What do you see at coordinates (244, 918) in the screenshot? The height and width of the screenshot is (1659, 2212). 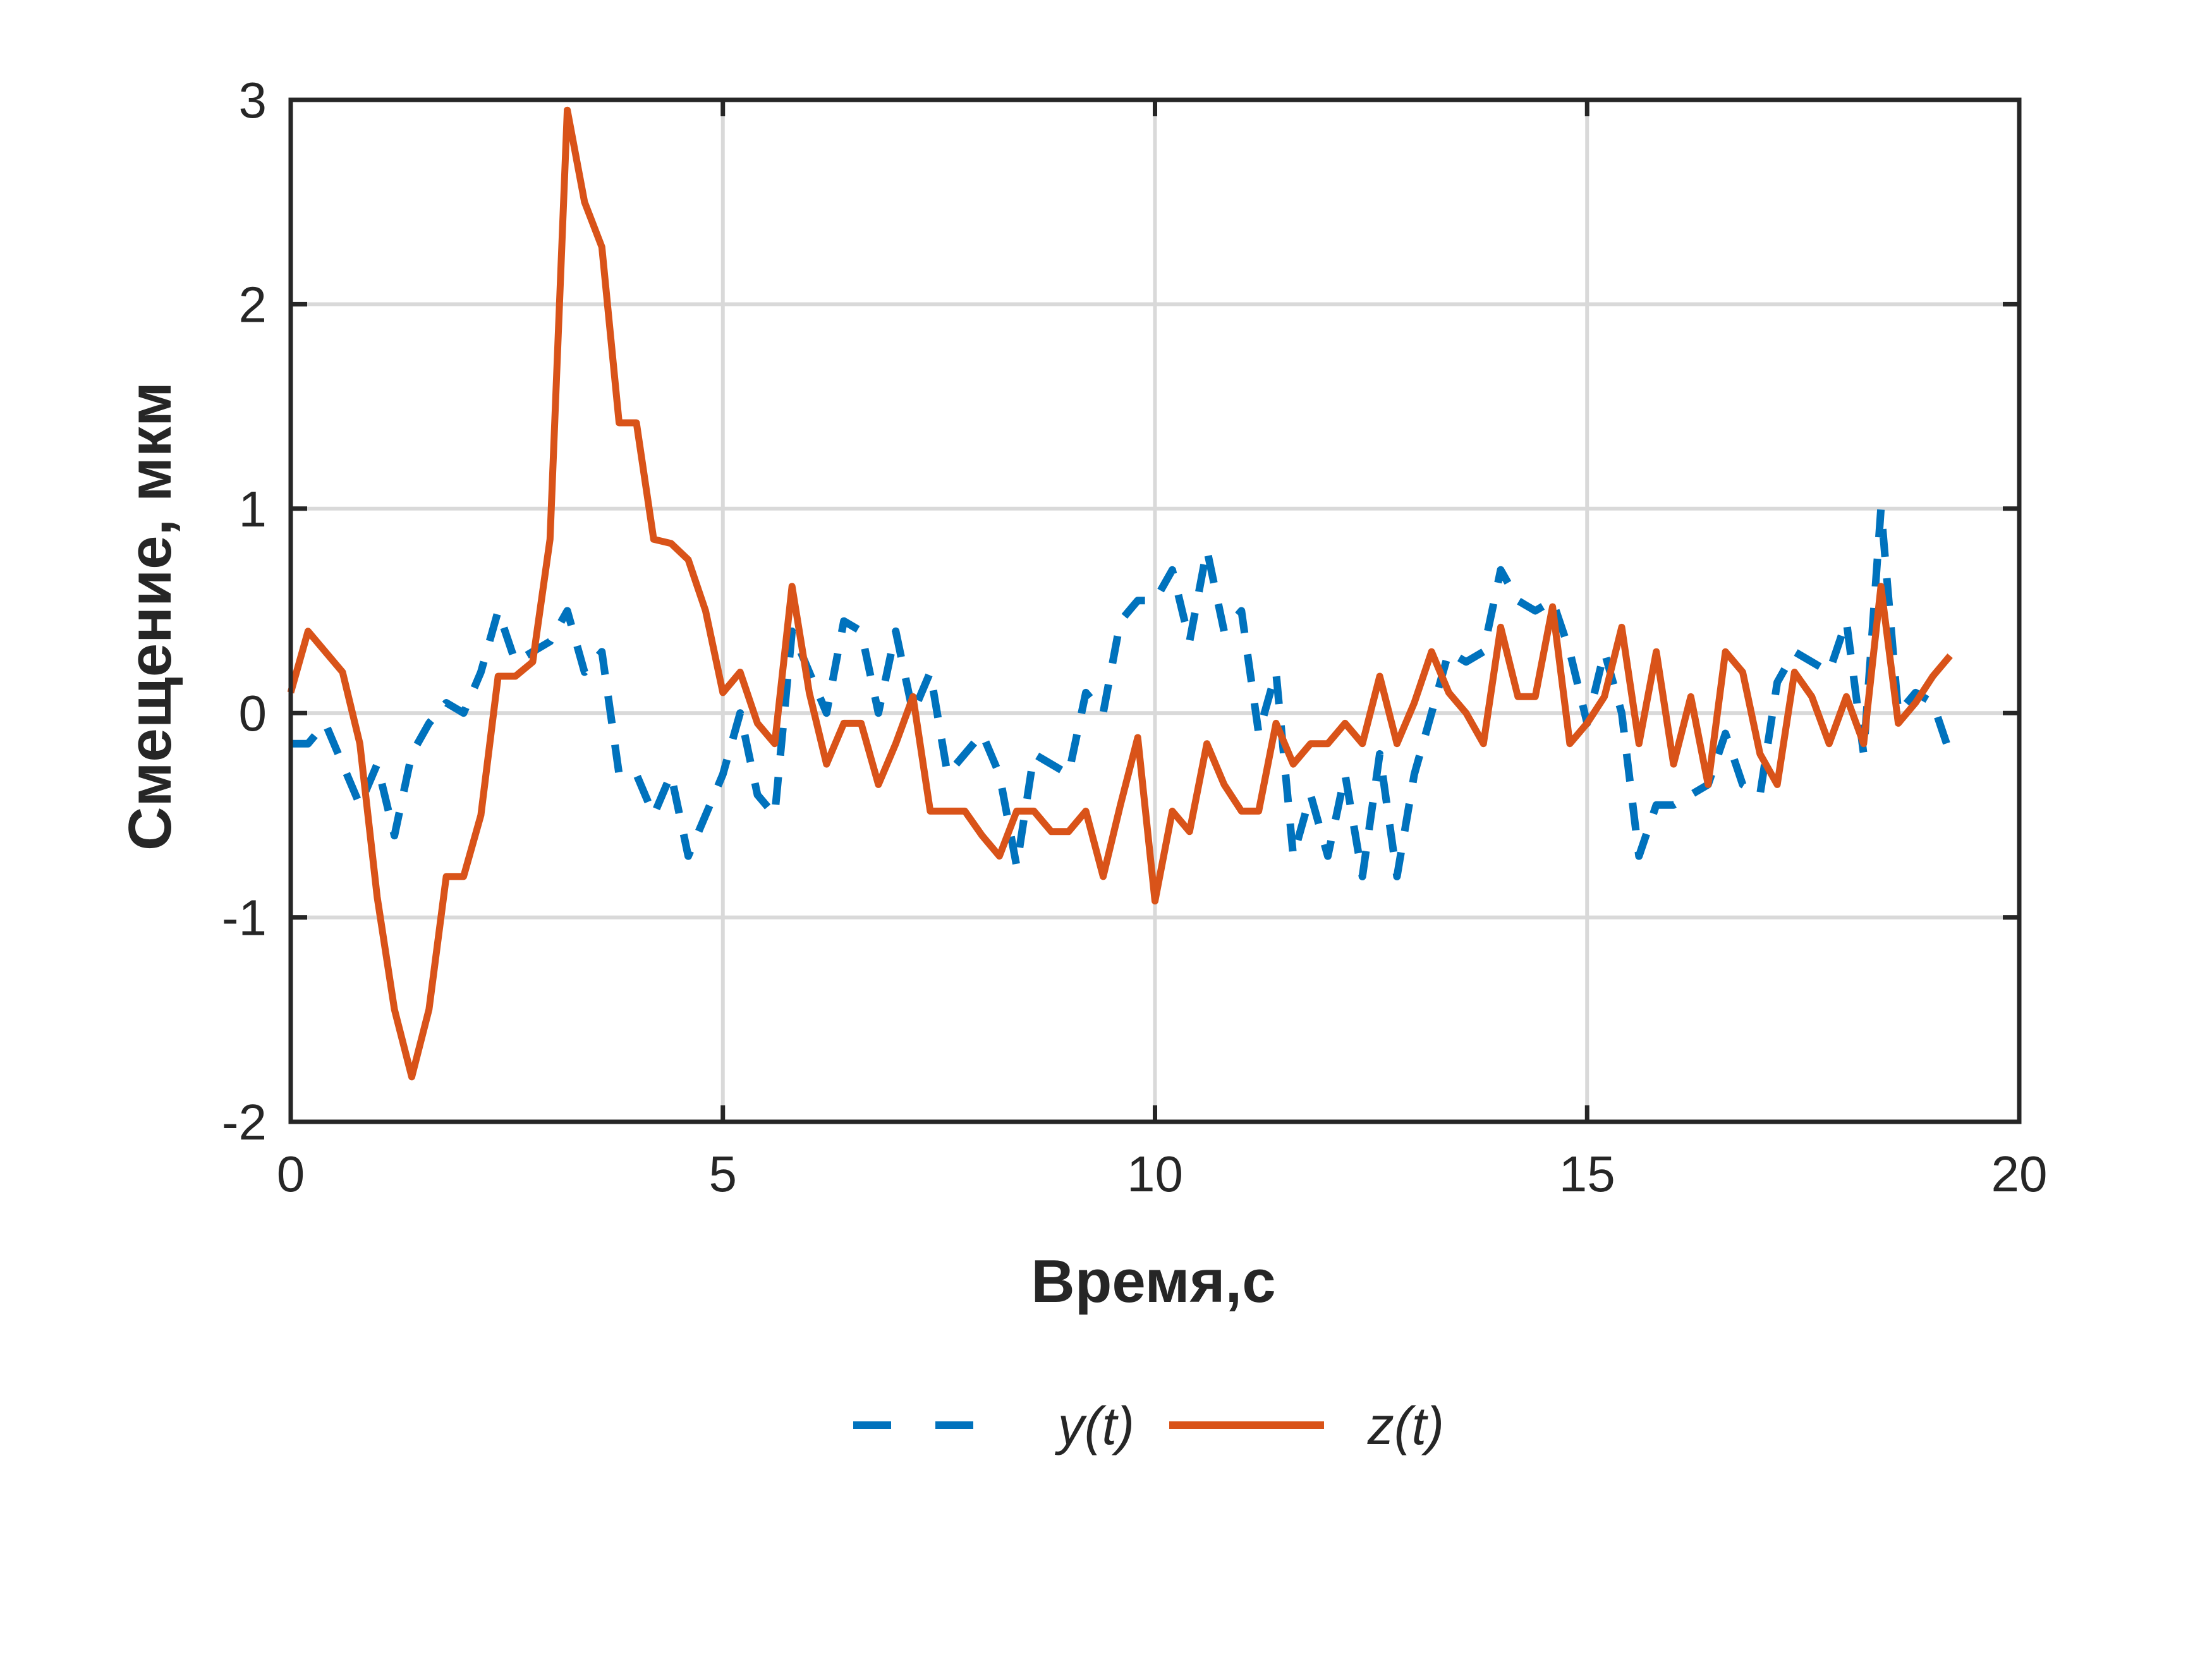 I see `y-tick-label: -1` at bounding box center [244, 918].